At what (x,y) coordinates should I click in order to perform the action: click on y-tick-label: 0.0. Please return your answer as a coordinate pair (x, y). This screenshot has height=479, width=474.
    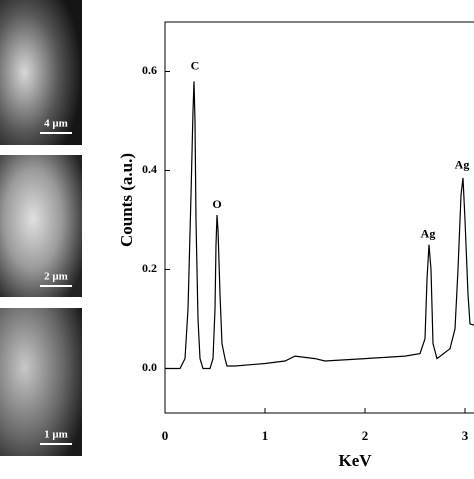
    Looking at the image, I should click on (149, 367).